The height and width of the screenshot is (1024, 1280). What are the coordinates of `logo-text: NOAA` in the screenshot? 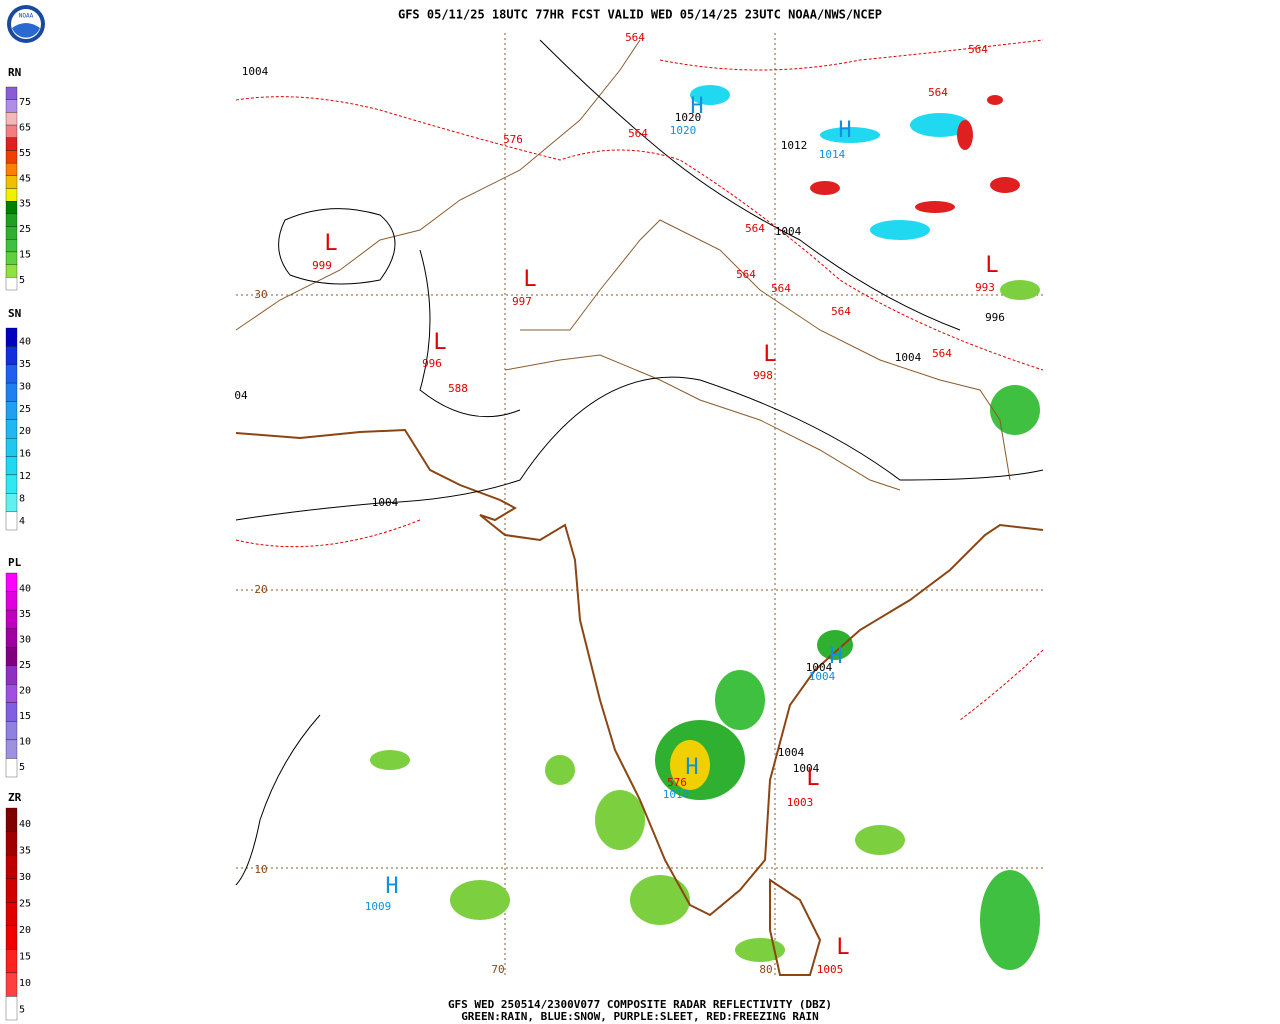 It's located at (26, 16).